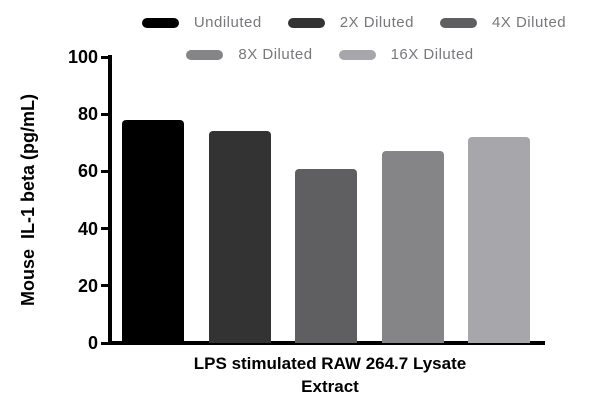  Describe the element at coordinates (87, 171) in the screenshot. I see `y-tick-label: 60` at that location.